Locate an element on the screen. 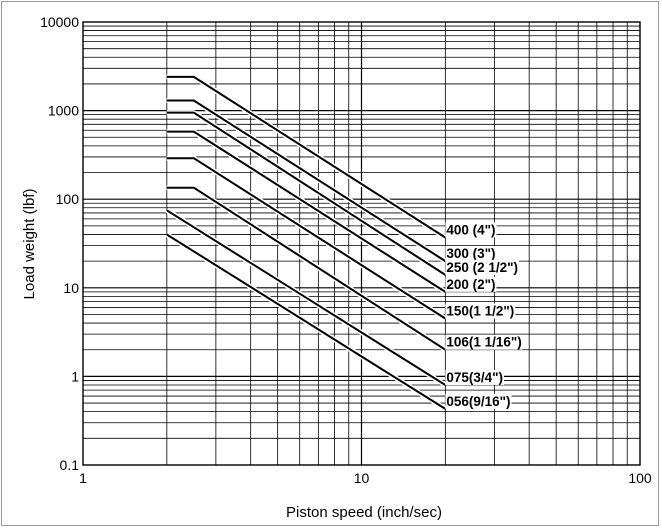  y-tick-label: 0.1 is located at coordinates (70, 465).